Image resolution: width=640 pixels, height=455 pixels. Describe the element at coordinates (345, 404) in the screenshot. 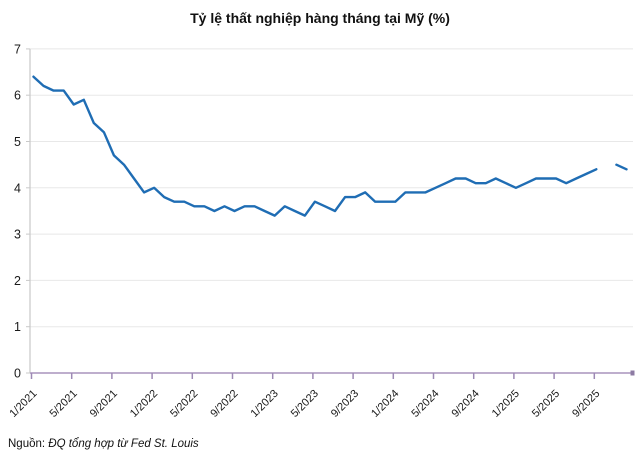

I see `x-tick-label: 9/2023` at that location.